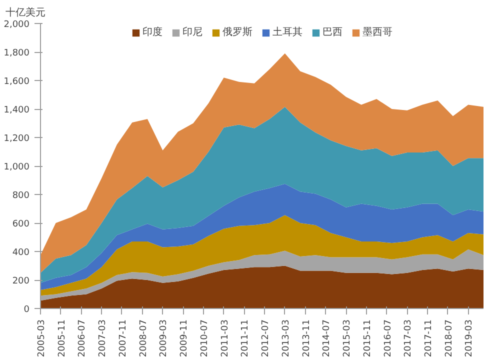  What do you see at coordinates (27, 310) in the screenshot?
I see `y-tick-label: 0` at bounding box center [27, 310].